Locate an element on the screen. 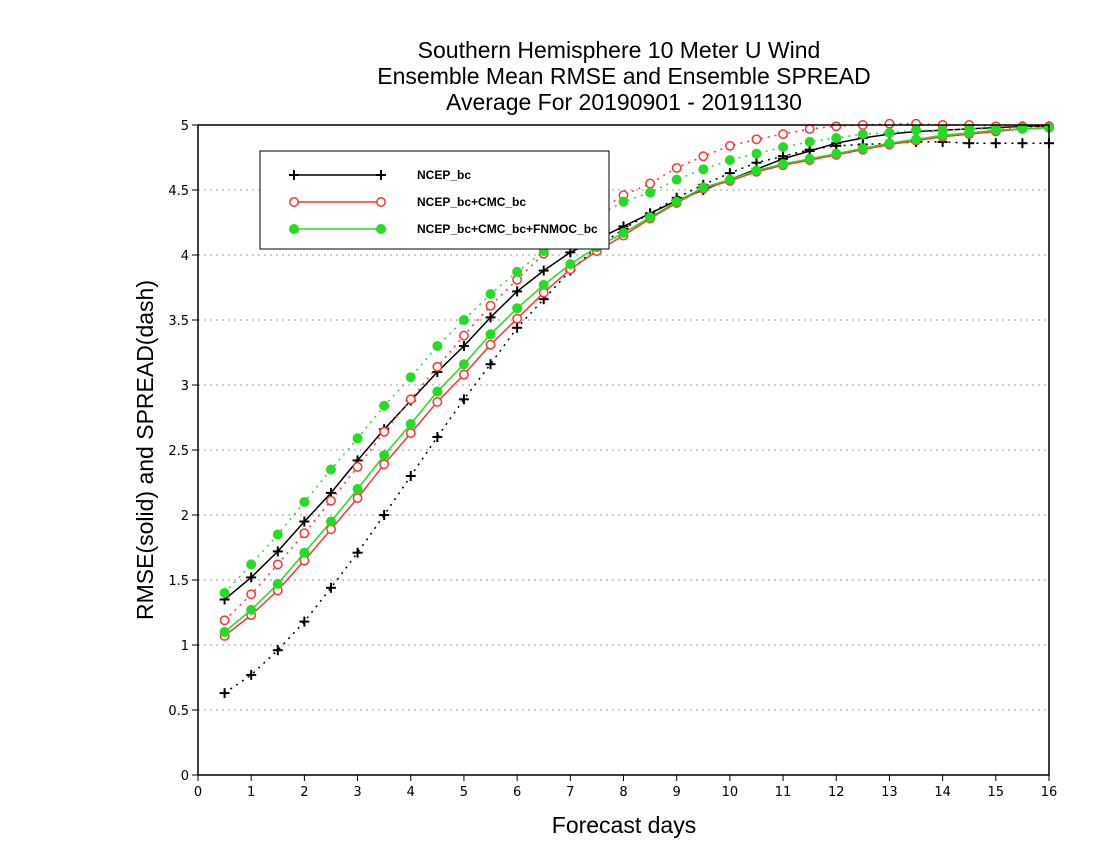 The width and height of the screenshot is (1100, 850). x-axis-title: Forecast days is located at coordinates (624, 825).